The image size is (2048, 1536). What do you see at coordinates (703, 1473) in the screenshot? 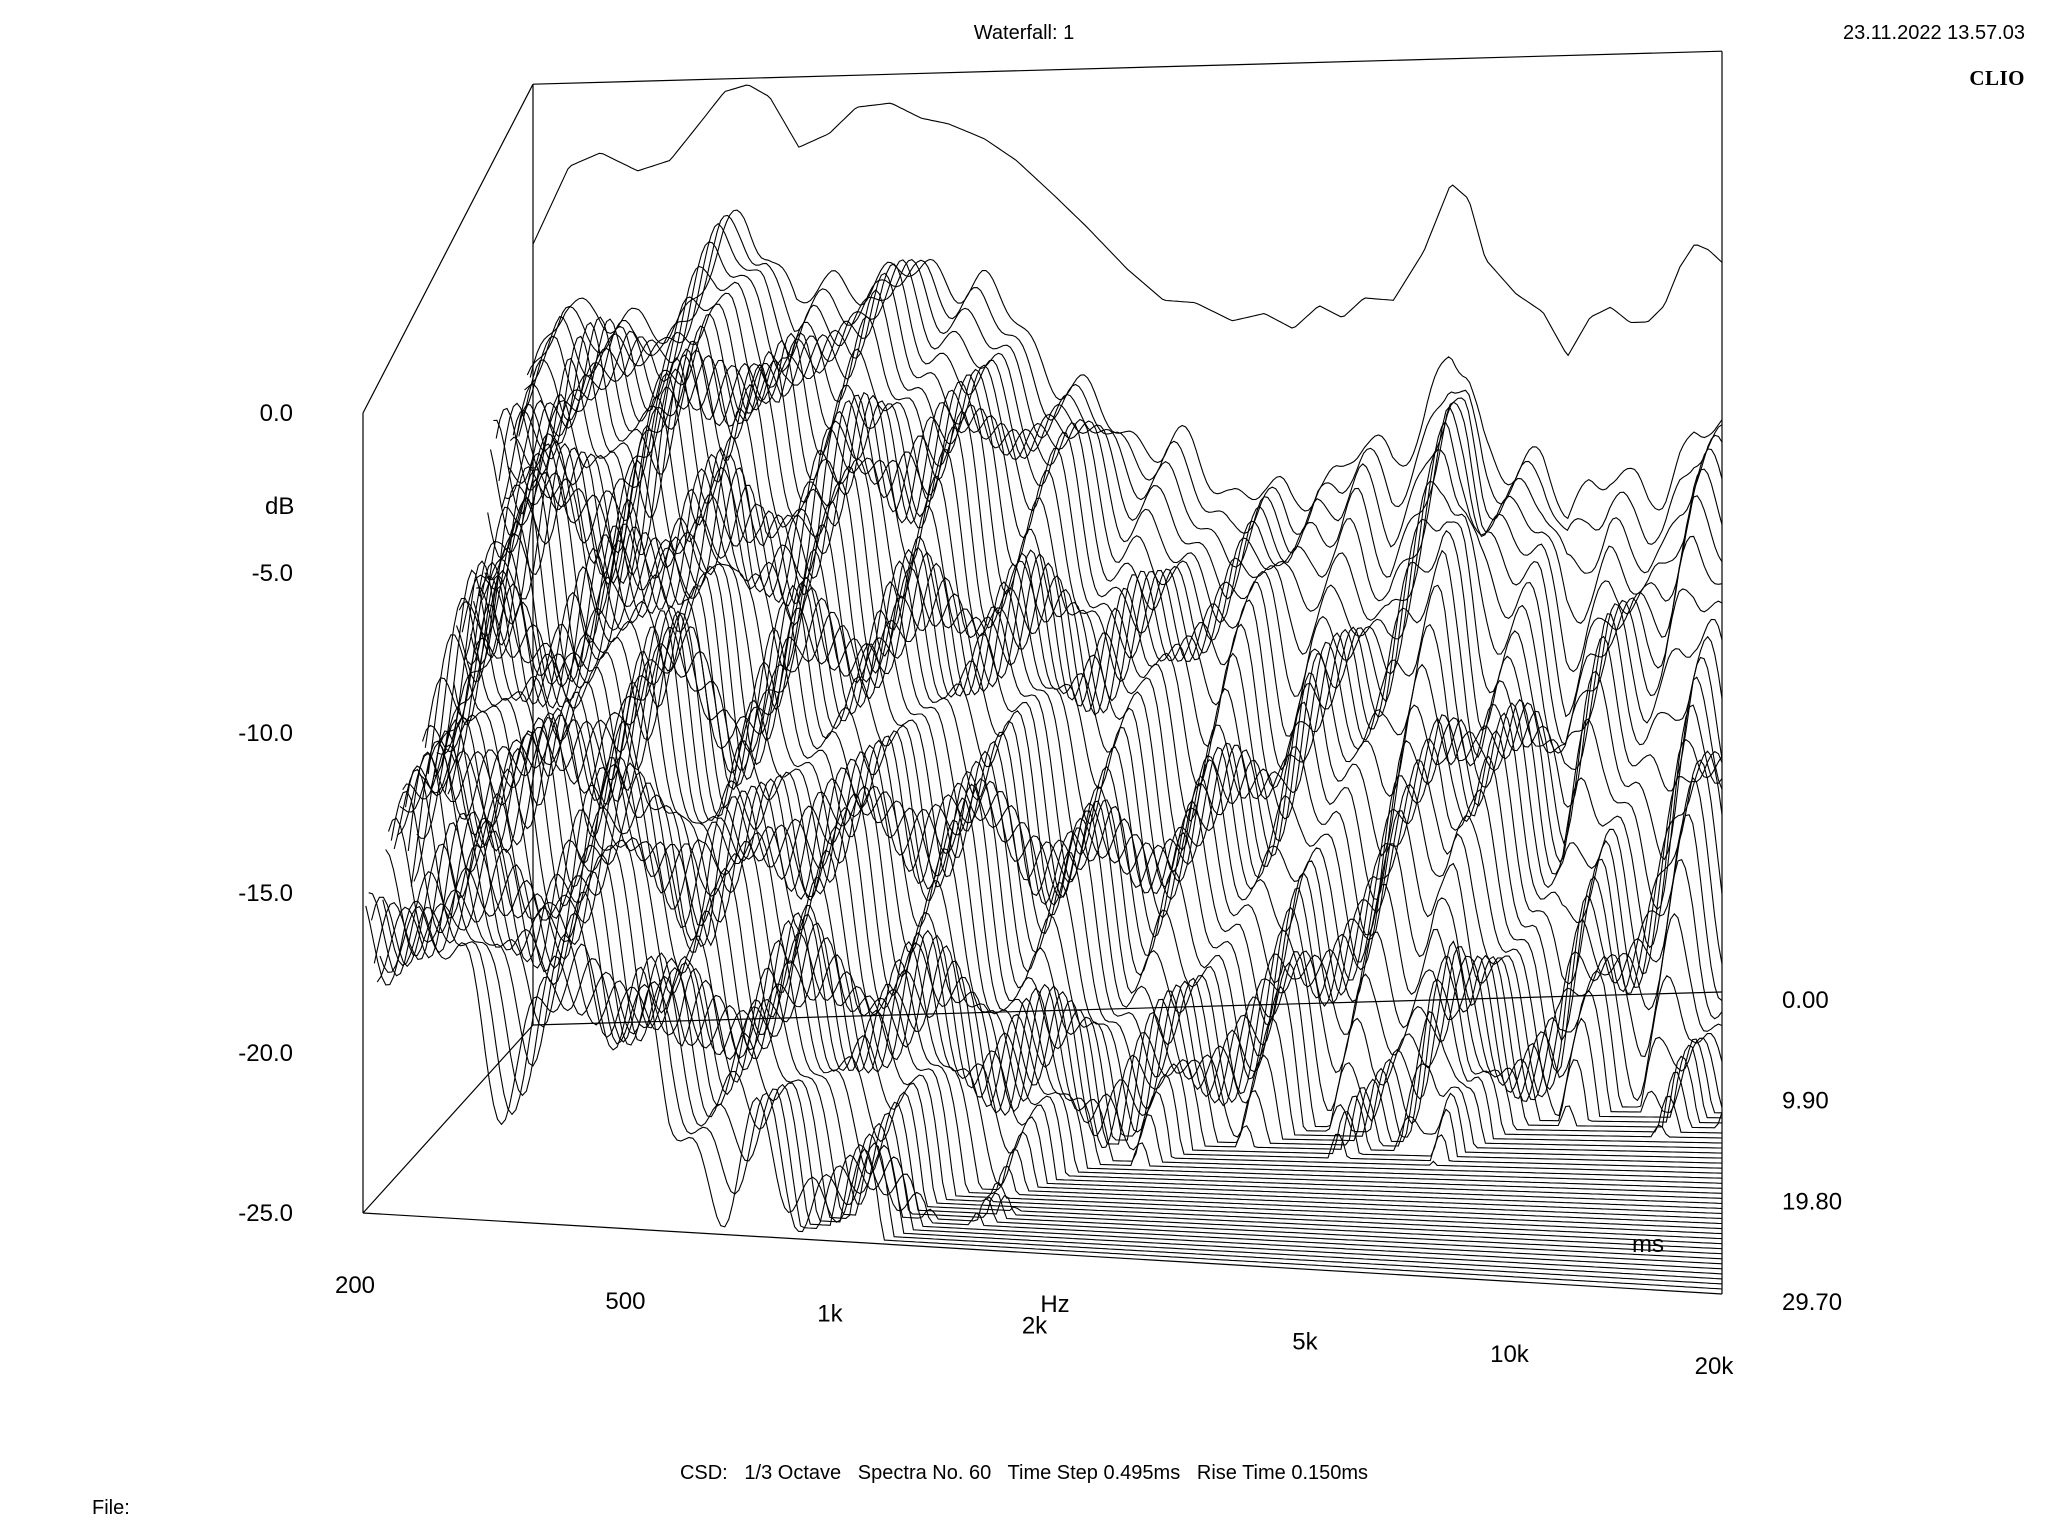
I see `csd-mode: CSD:` at bounding box center [703, 1473].